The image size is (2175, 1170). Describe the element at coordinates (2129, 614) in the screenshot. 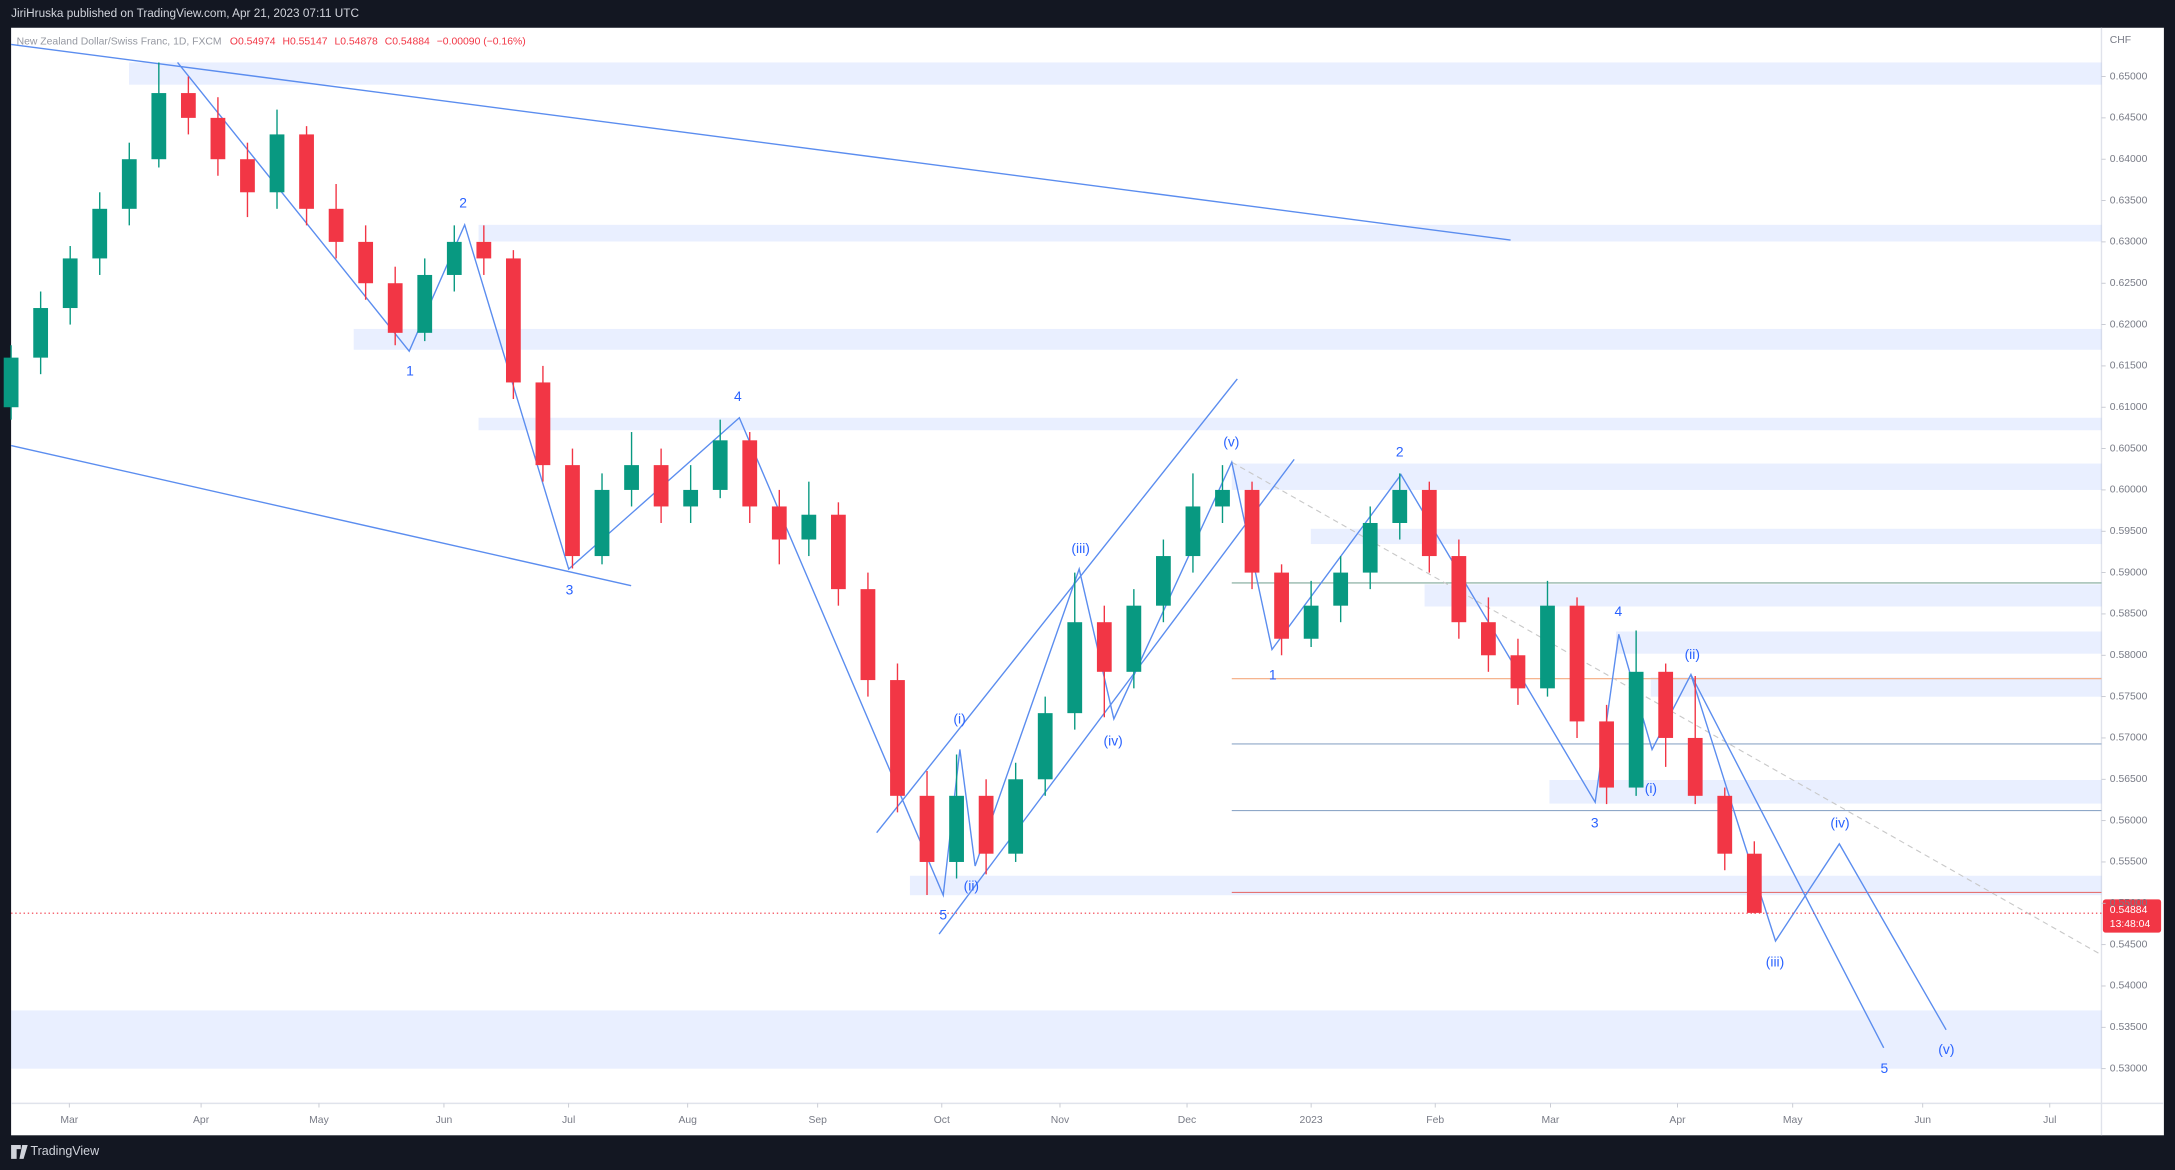

I see `y-tick-label: 0.58500` at that location.